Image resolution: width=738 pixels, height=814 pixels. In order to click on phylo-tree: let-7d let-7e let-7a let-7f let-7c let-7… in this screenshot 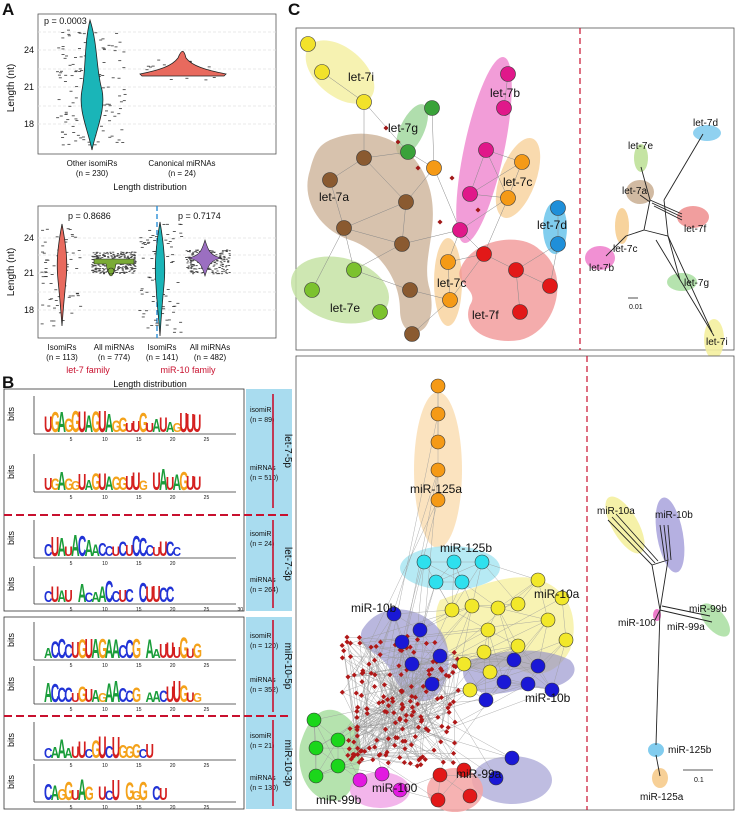, I will do `click(656, 238)`.